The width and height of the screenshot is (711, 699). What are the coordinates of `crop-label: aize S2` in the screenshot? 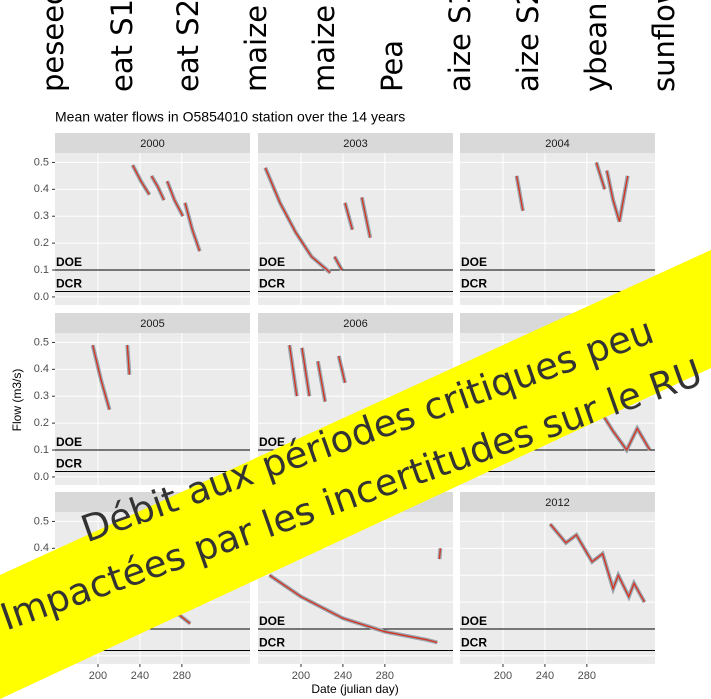 It's located at (528, 46).